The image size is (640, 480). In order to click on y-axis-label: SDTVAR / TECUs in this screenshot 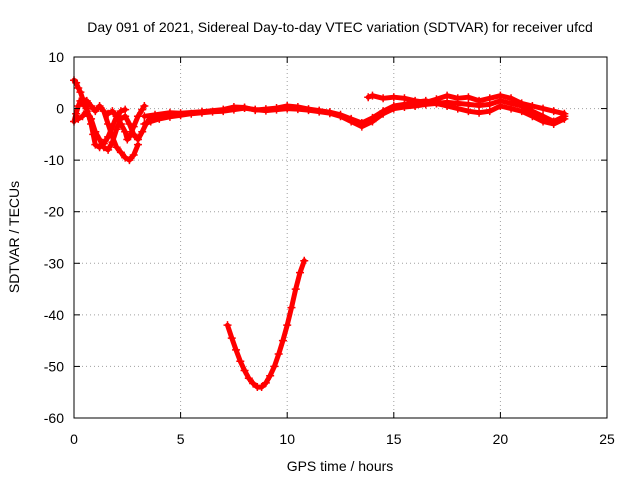, I will do `click(14, 237)`.